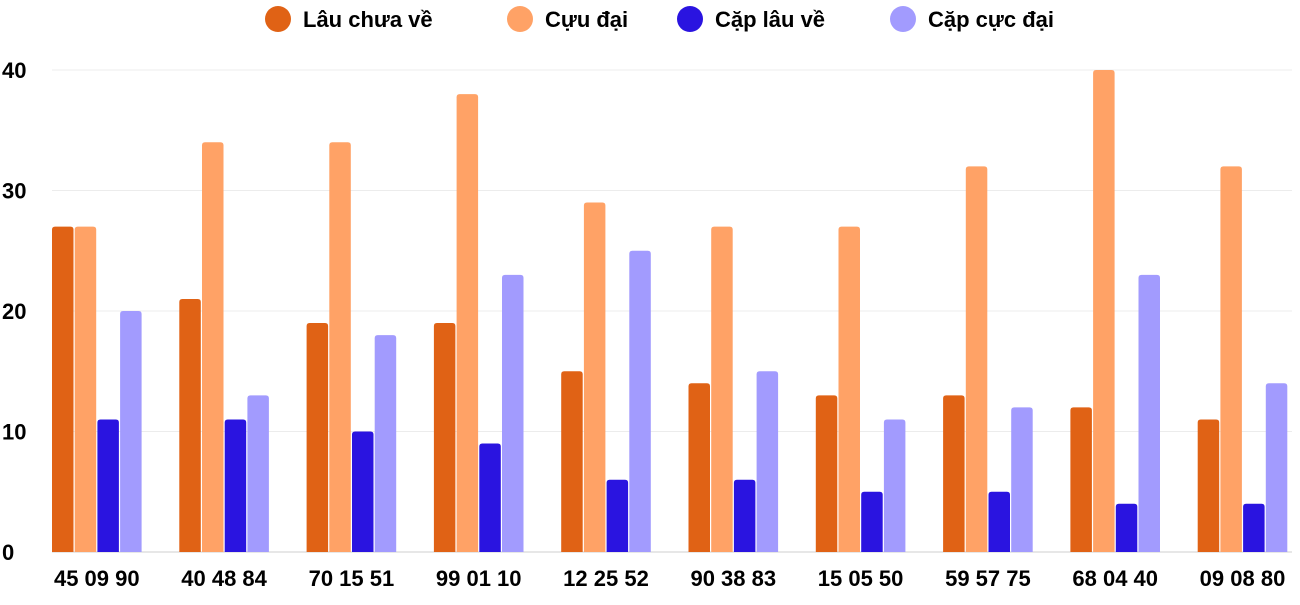  I want to click on x-tick-label: 40 48 84, so click(224, 578).